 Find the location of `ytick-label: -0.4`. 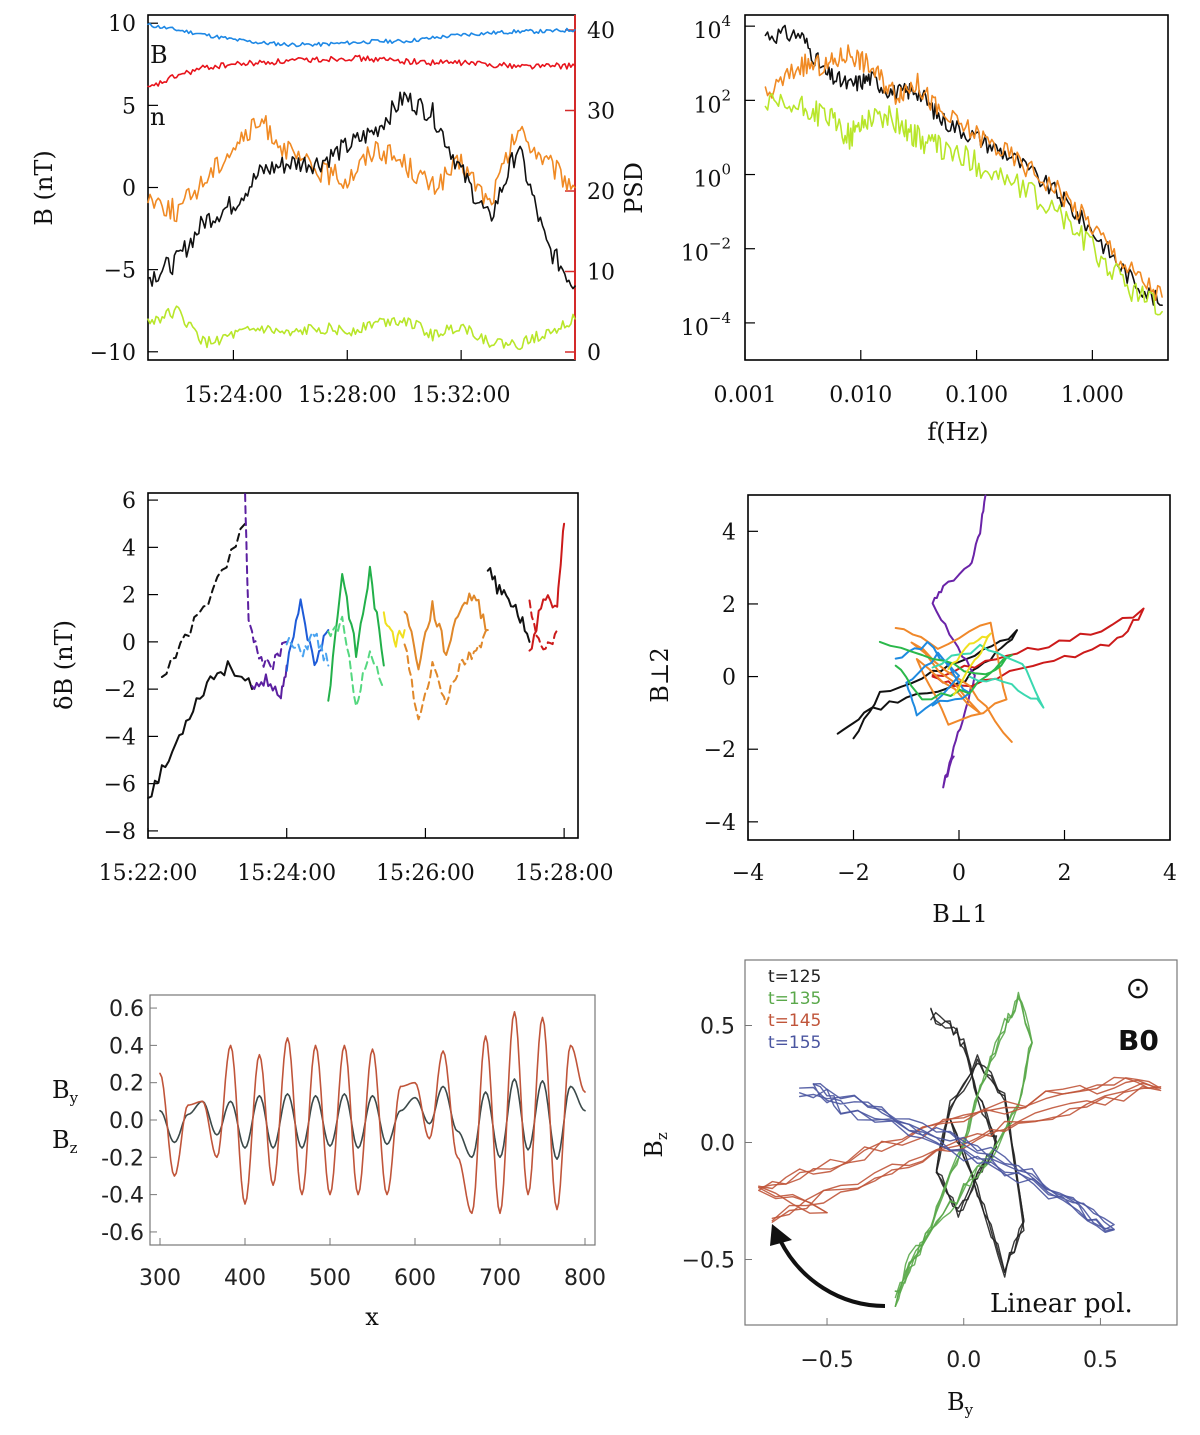

ytick-label: -0.4 is located at coordinates (122, 1196).